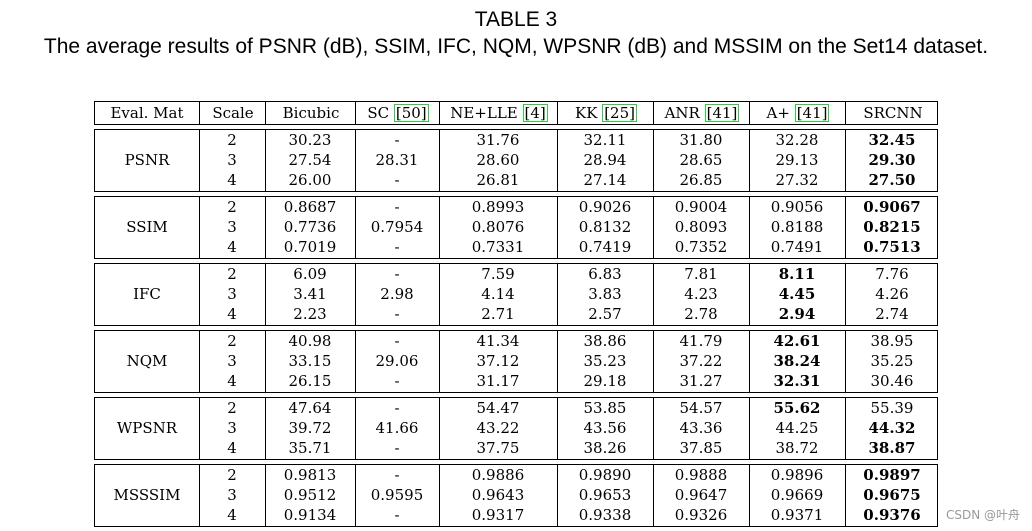 The width and height of the screenshot is (1032, 531). I want to click on value-cell: 32.45, so click(892, 140).